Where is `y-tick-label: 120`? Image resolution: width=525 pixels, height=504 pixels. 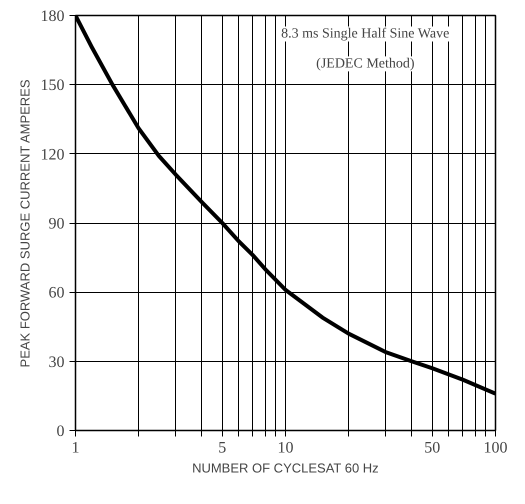
y-tick-label: 120 is located at coordinates (52, 155).